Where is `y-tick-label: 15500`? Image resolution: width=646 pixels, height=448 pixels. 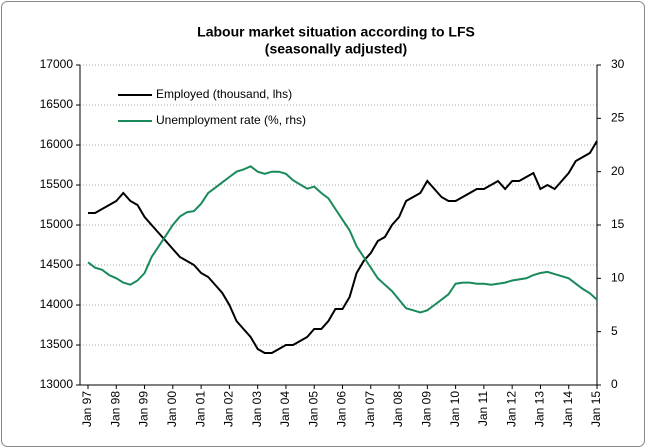
y-tick-label: 15500 is located at coordinates (57, 184).